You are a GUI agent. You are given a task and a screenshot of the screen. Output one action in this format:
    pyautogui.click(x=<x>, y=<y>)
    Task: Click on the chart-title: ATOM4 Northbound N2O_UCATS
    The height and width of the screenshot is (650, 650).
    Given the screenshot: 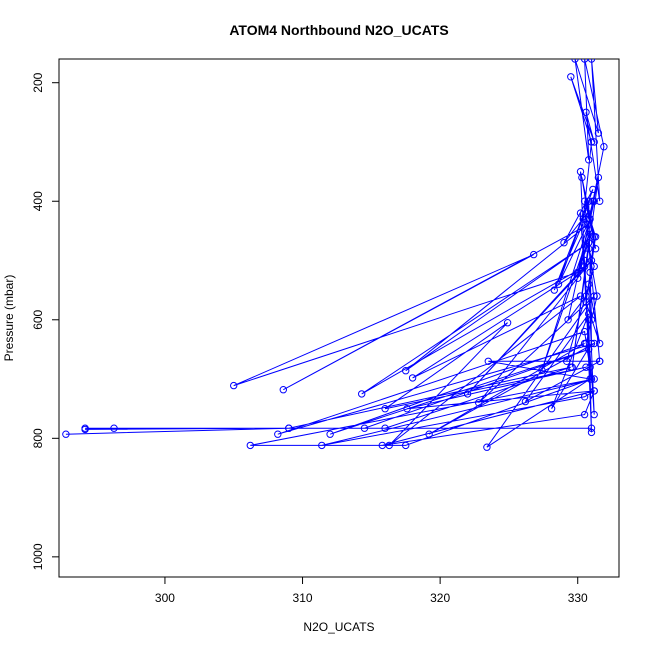 What is the action you would take?
    pyautogui.click(x=338, y=30)
    